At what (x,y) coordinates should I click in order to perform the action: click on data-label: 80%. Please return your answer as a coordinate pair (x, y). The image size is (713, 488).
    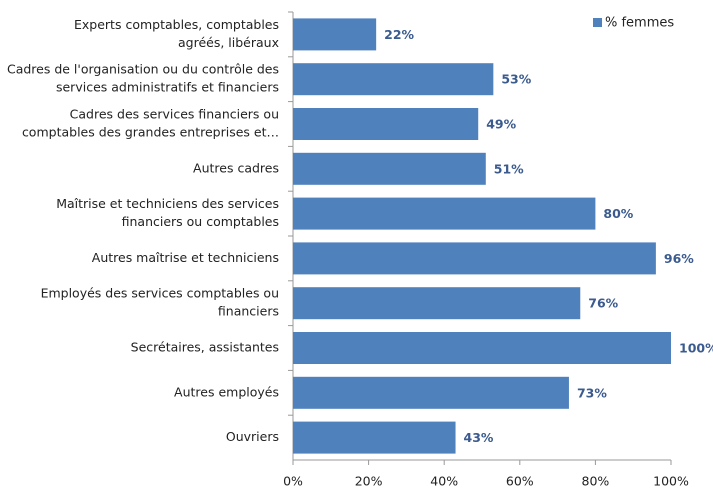
    Looking at the image, I should click on (618, 213).